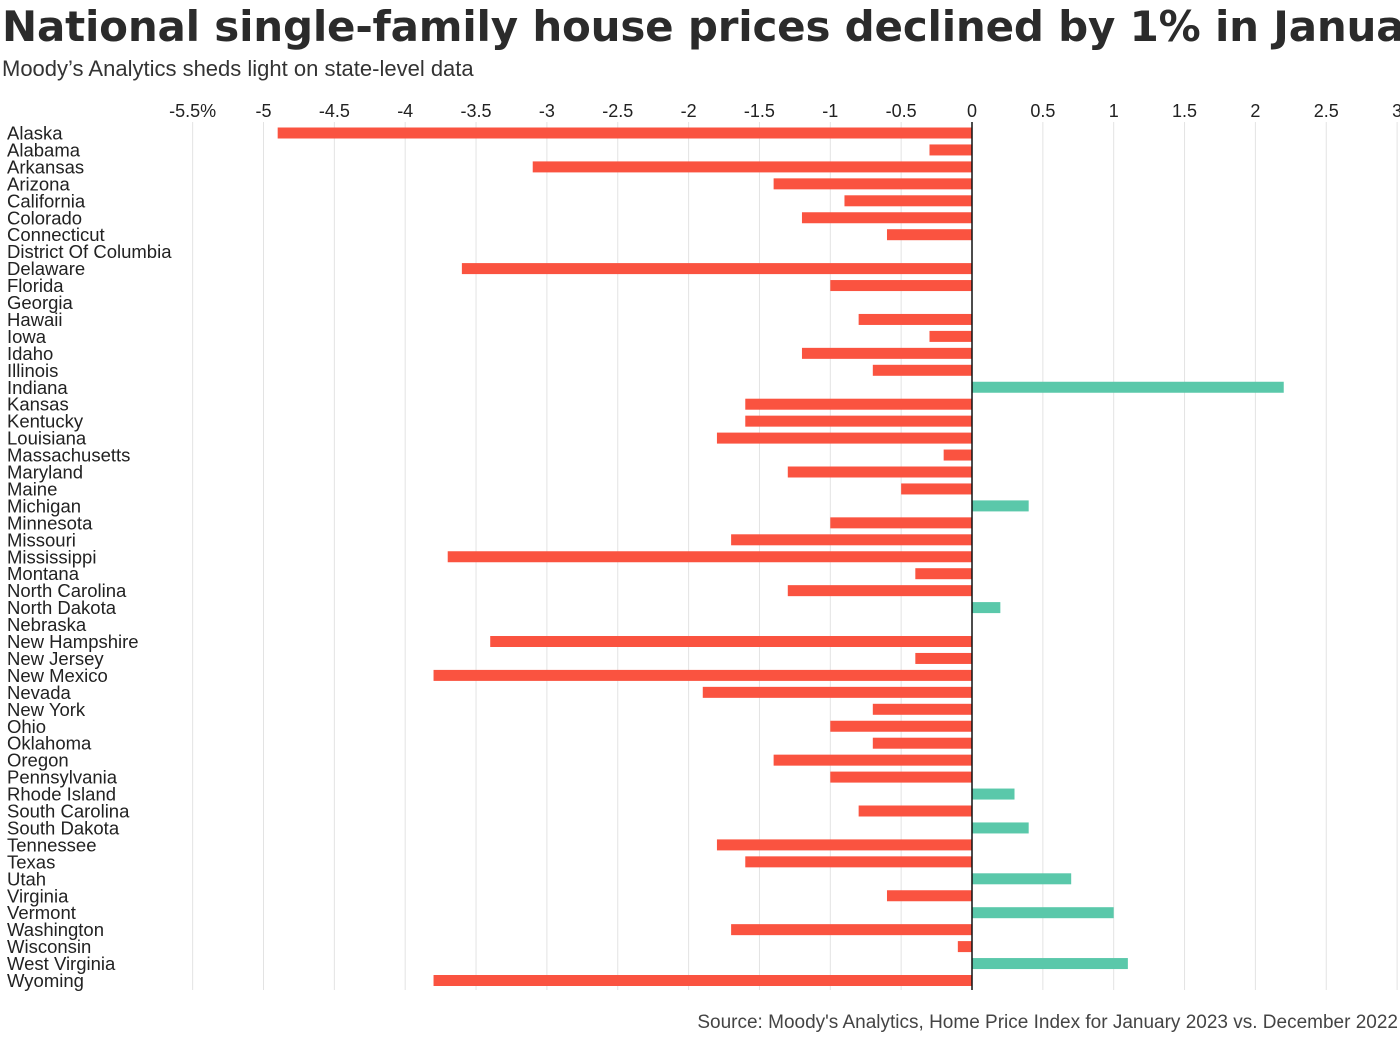 Image resolution: width=1400 pixels, height=1043 pixels. I want to click on bar-virginia, so click(929, 896).